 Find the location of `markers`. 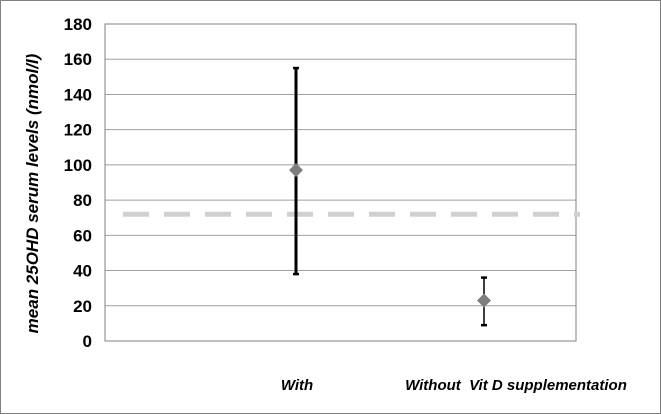

markers is located at coordinates (390, 235).